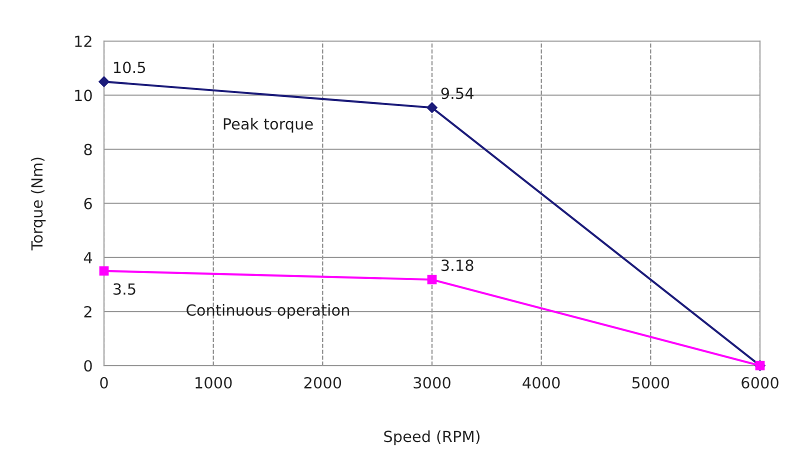  I want to click on data-label: 3.5, so click(125, 289).